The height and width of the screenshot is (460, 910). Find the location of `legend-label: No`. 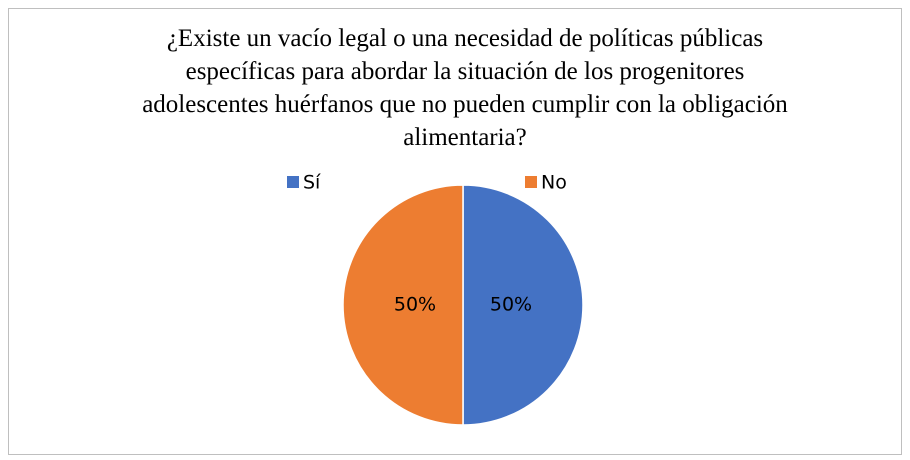

legend-label: No is located at coordinates (554, 183).